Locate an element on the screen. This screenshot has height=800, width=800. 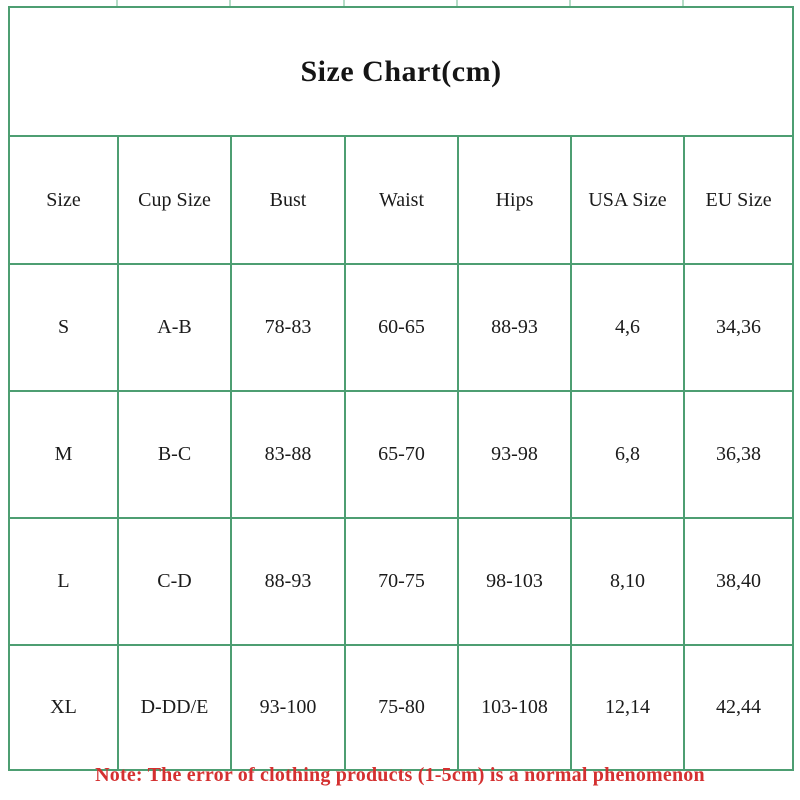
cell-hips: 103-108 is located at coordinates (514, 707).